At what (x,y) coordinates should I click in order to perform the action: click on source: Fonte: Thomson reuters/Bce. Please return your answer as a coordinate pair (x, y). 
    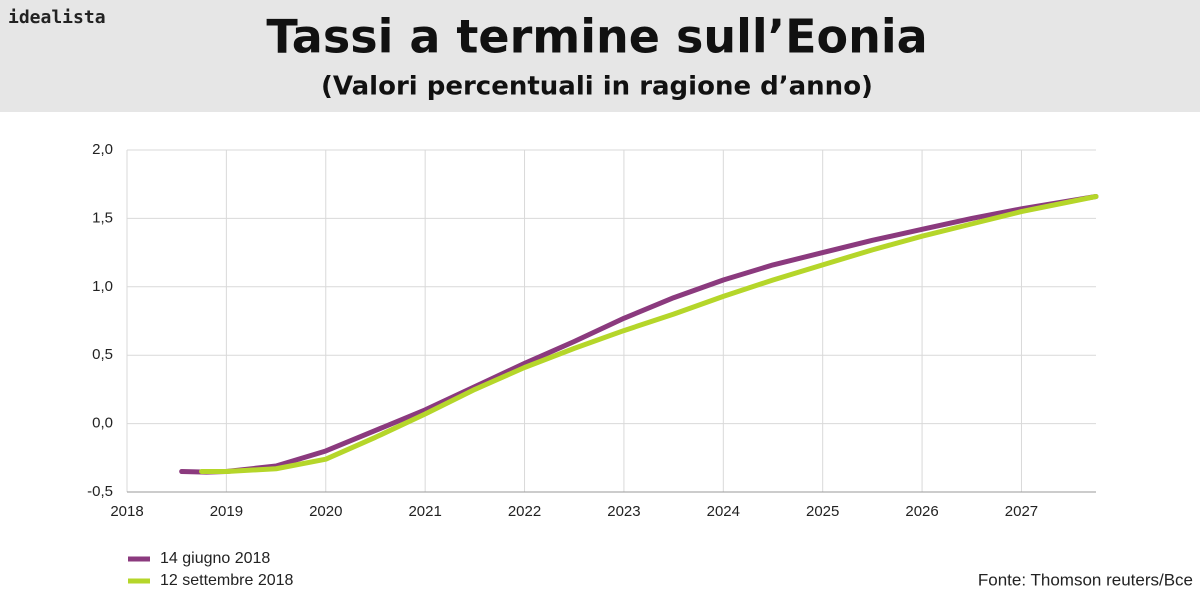
    Looking at the image, I should click on (1085, 579).